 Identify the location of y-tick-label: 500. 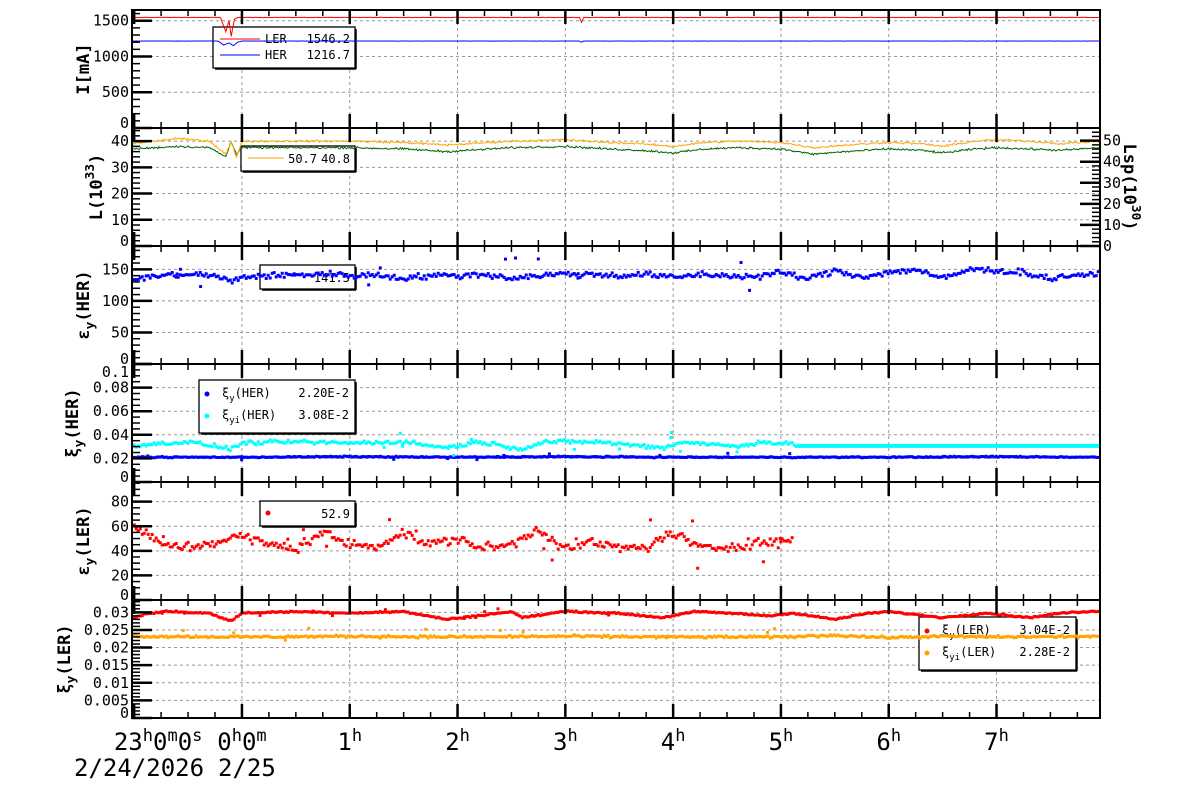
(115, 92).